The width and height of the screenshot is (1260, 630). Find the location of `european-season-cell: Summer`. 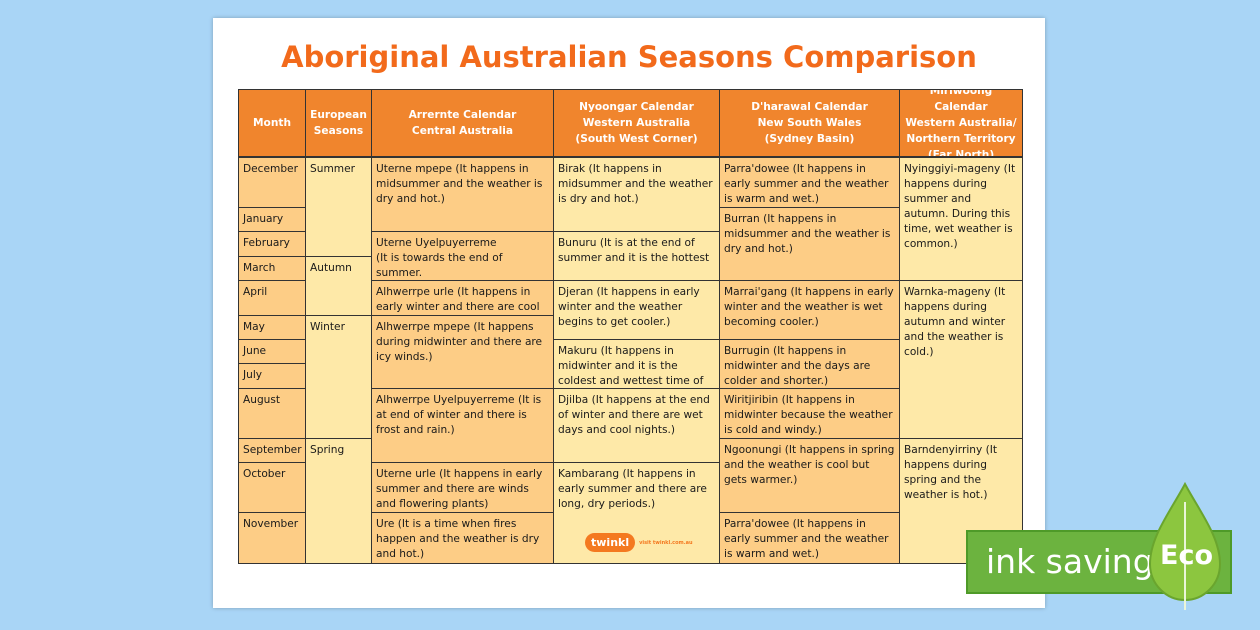

european-season-cell: Summer is located at coordinates (338, 207).